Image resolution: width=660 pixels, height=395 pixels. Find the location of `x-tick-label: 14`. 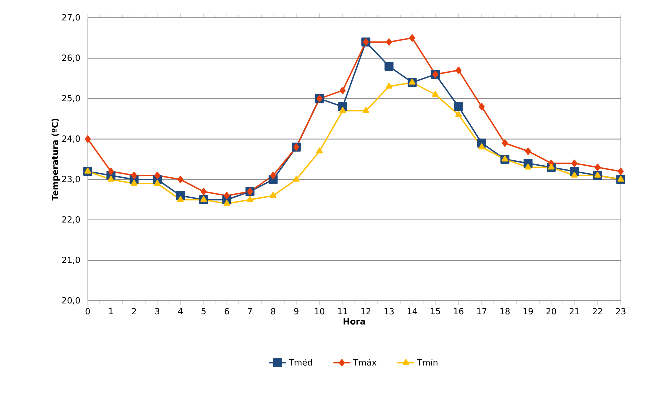

x-tick-label: 14 is located at coordinates (413, 311).